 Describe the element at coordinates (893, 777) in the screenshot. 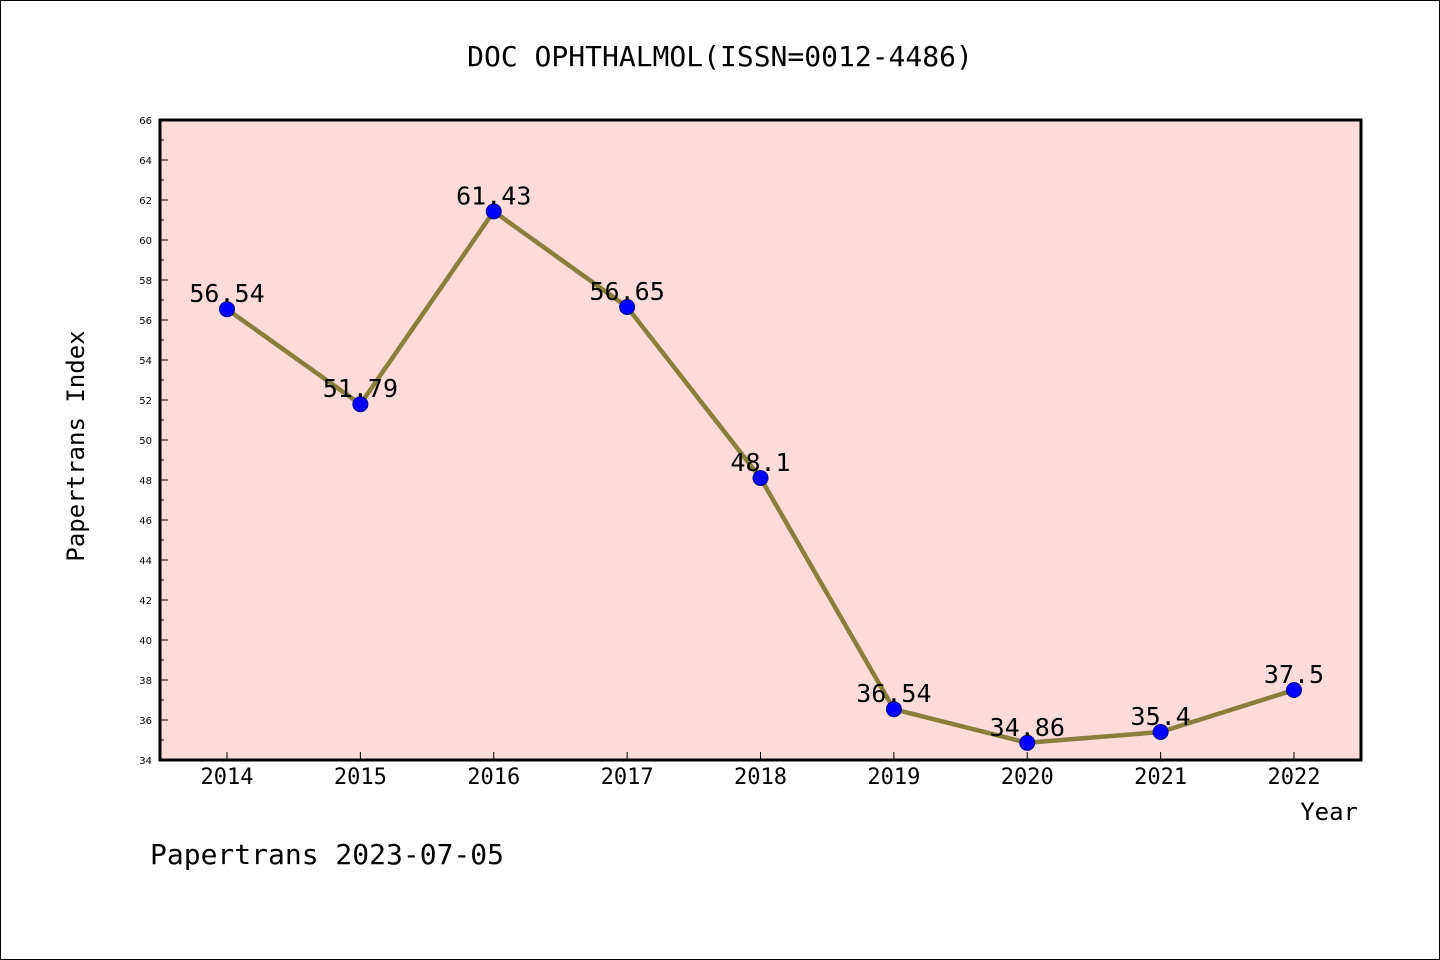

I see `x-tick-label: 2019` at that location.